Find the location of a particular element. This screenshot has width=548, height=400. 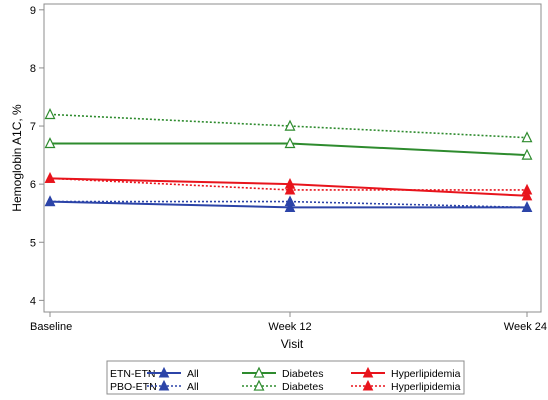

legend-group-label: ETN-ETN is located at coordinates (133, 374).